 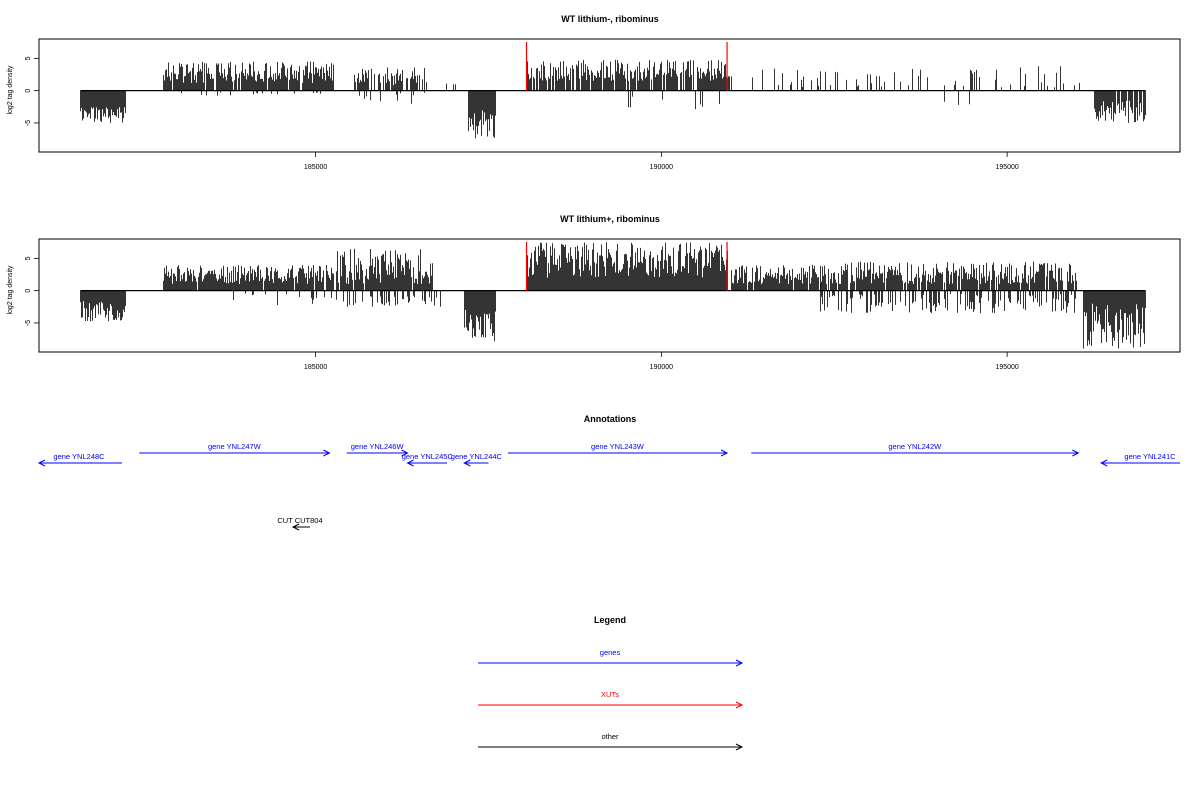 What do you see at coordinates (79, 456) in the screenshot?
I see `feature-label: gene YNL248C` at bounding box center [79, 456].